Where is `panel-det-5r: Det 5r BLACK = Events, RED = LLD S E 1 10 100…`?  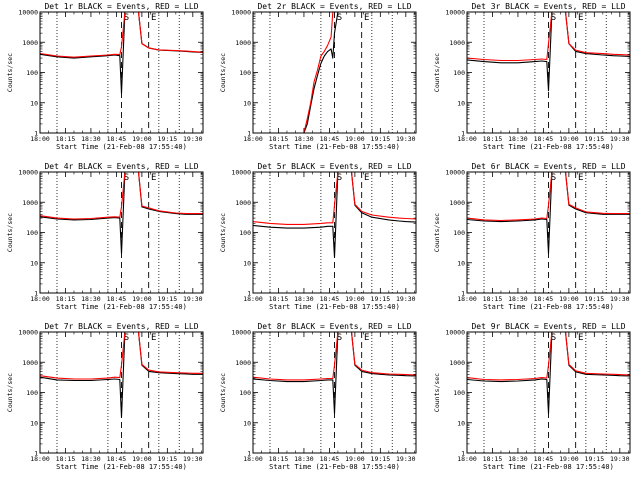 panel-det-5r: Det 5r BLACK = Events, RED = LLD S E 1 10 100… is located at coordinates (318, 236).